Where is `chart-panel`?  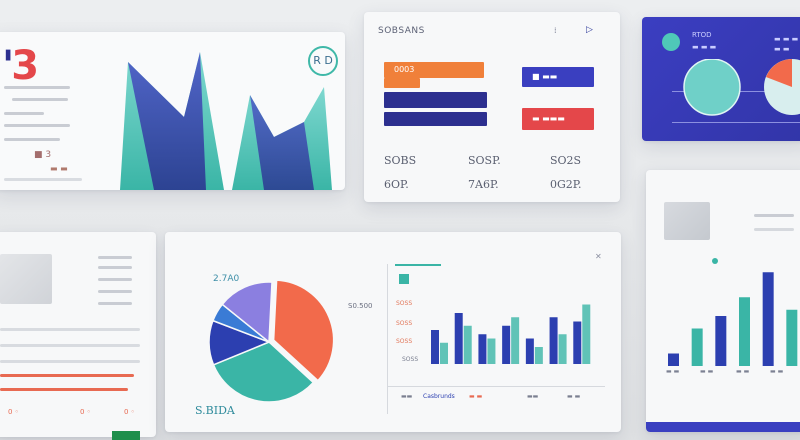
chart-panel is located at coordinates (496, 339).